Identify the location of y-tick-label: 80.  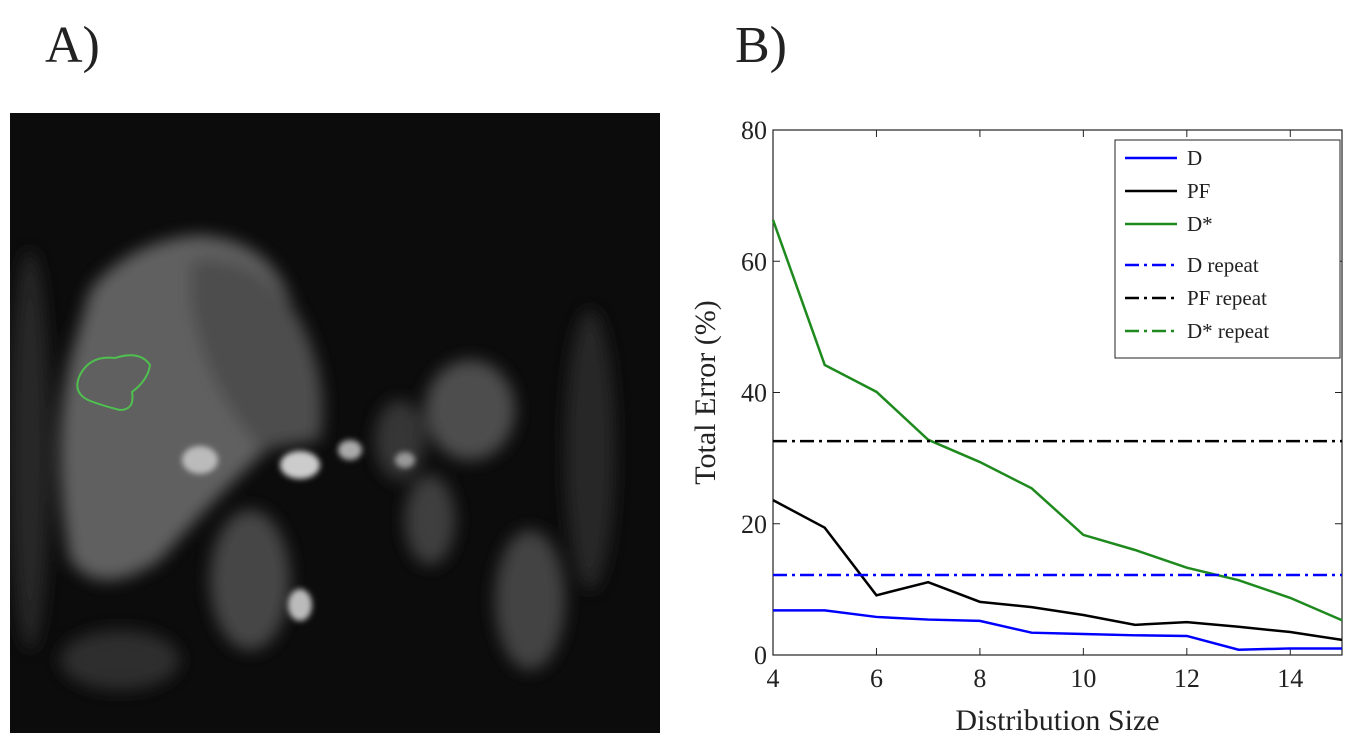
(754, 130).